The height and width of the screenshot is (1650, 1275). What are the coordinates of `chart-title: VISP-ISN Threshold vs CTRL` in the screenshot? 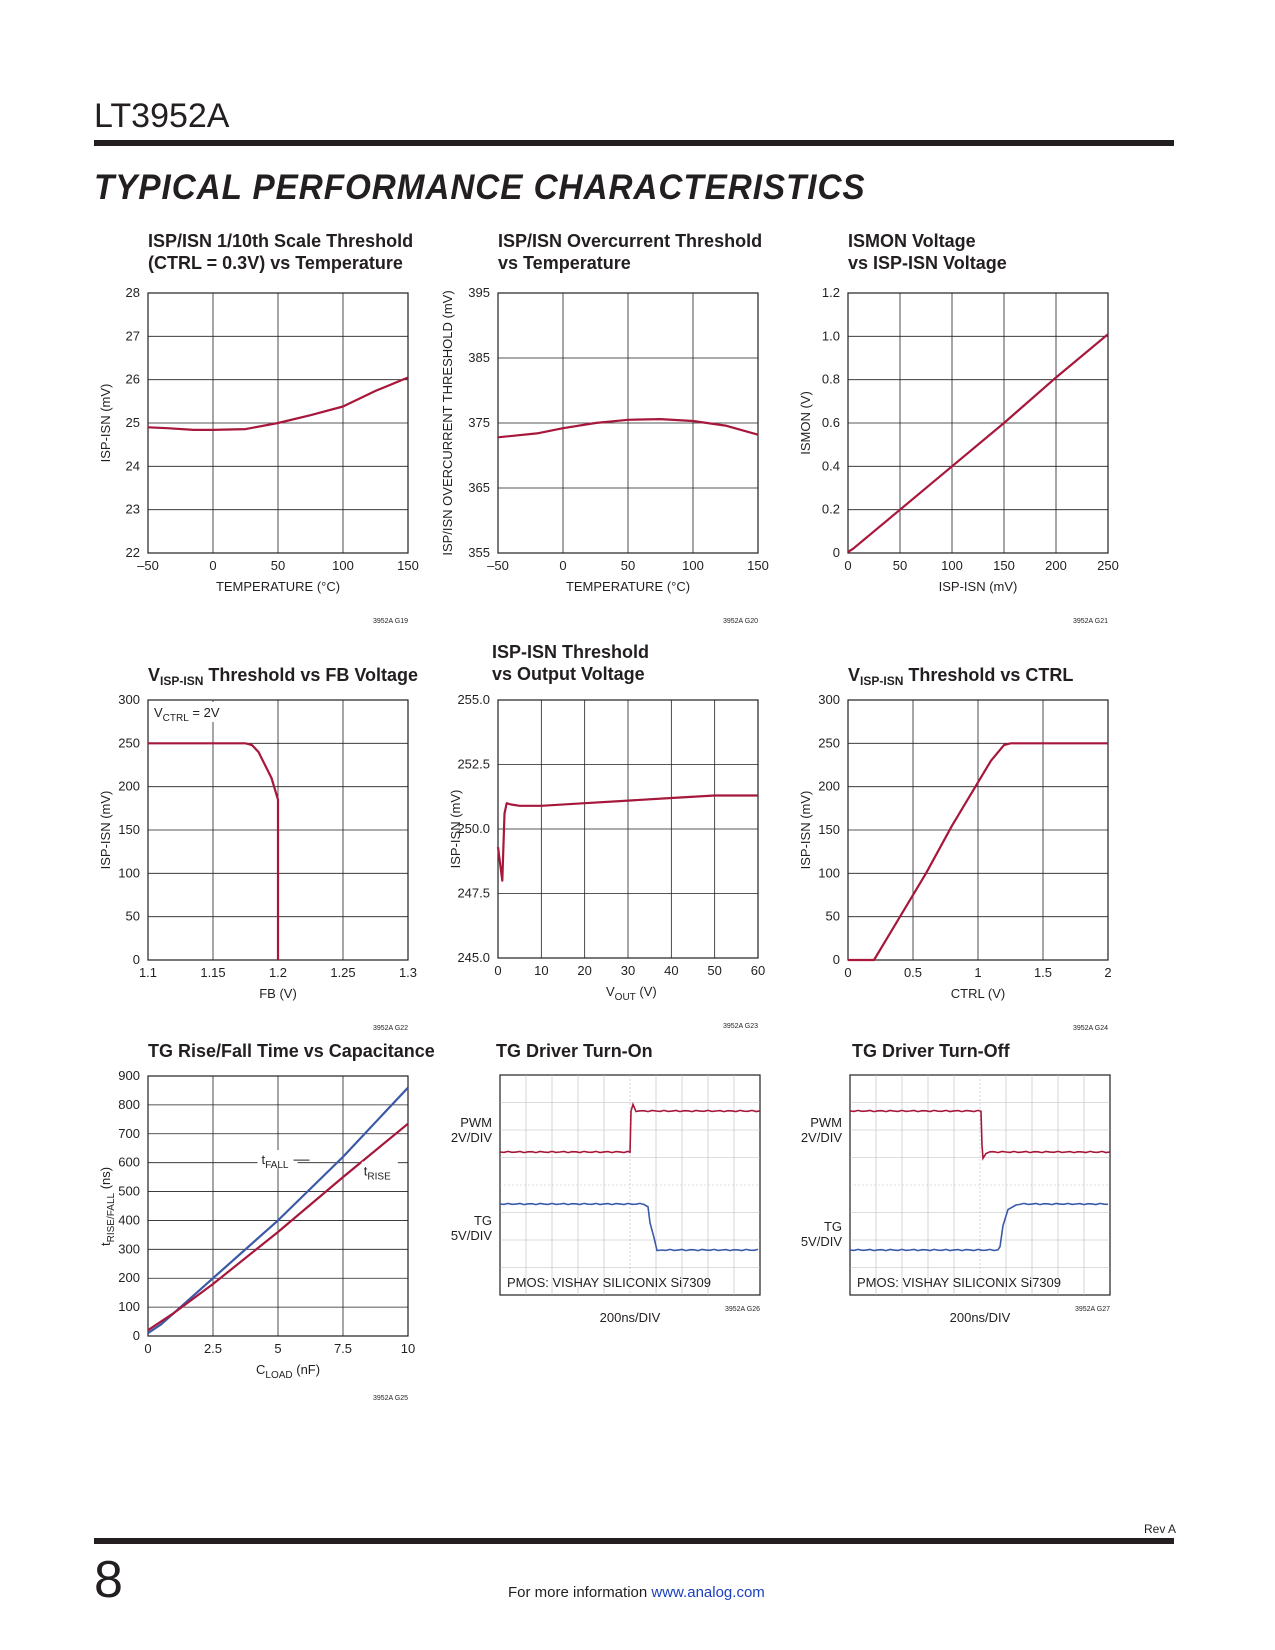 It's located at (960, 676).